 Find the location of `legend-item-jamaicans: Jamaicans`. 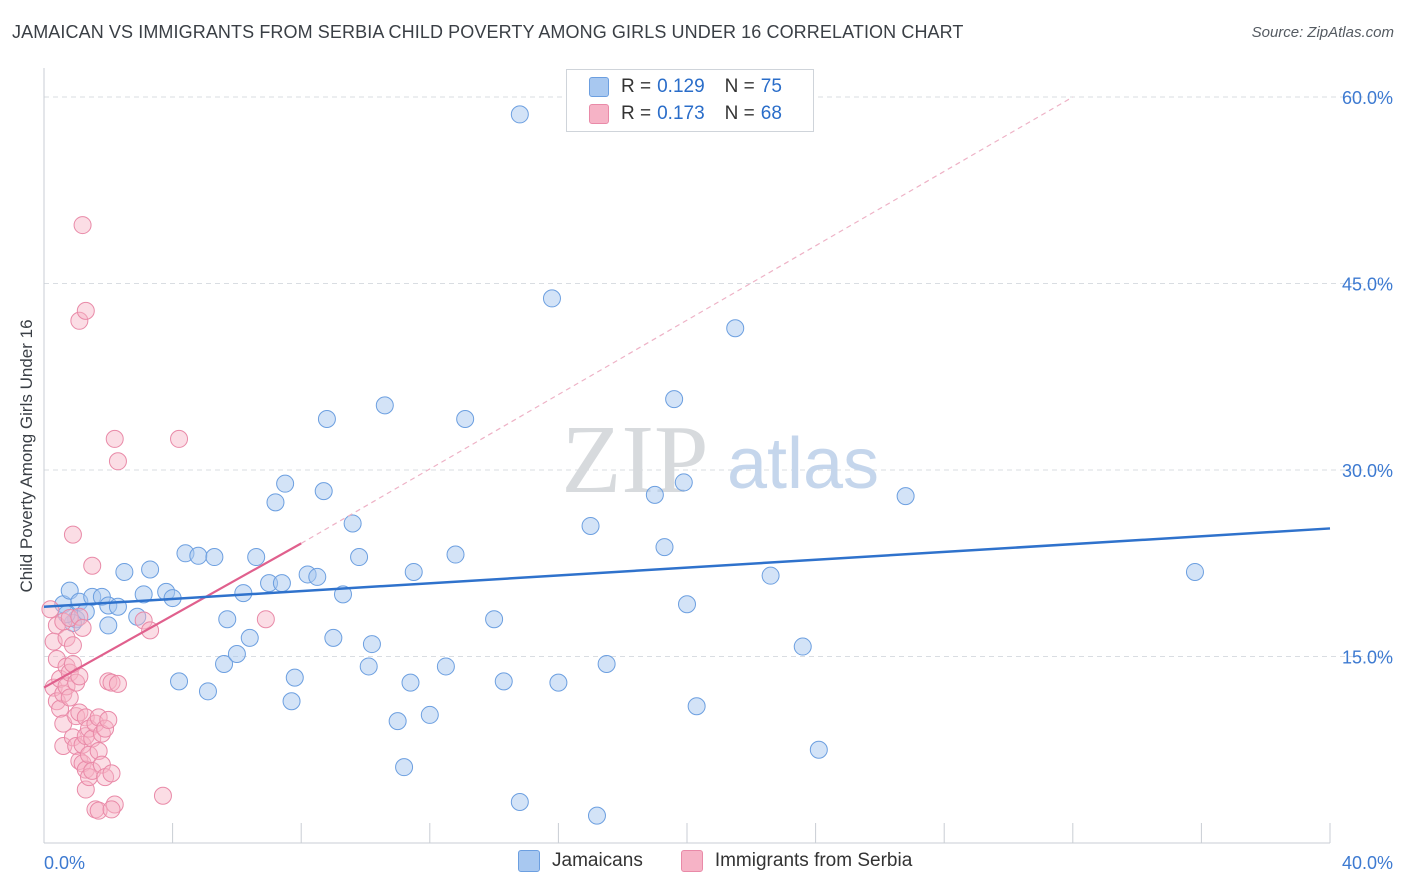

legend-item-jamaicans: Jamaicans is located at coordinates (580, 861).